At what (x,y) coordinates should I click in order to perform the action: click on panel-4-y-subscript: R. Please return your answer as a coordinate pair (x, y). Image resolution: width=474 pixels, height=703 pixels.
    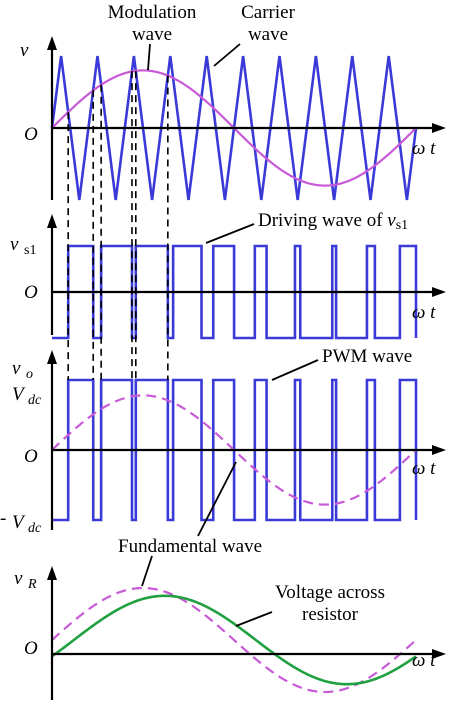
    Looking at the image, I should click on (32, 584).